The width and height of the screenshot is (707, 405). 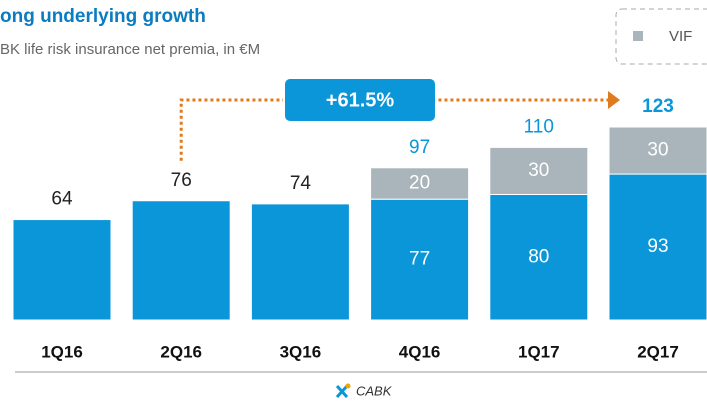 What do you see at coordinates (301, 183) in the screenshot?
I see `total-label: 74` at bounding box center [301, 183].